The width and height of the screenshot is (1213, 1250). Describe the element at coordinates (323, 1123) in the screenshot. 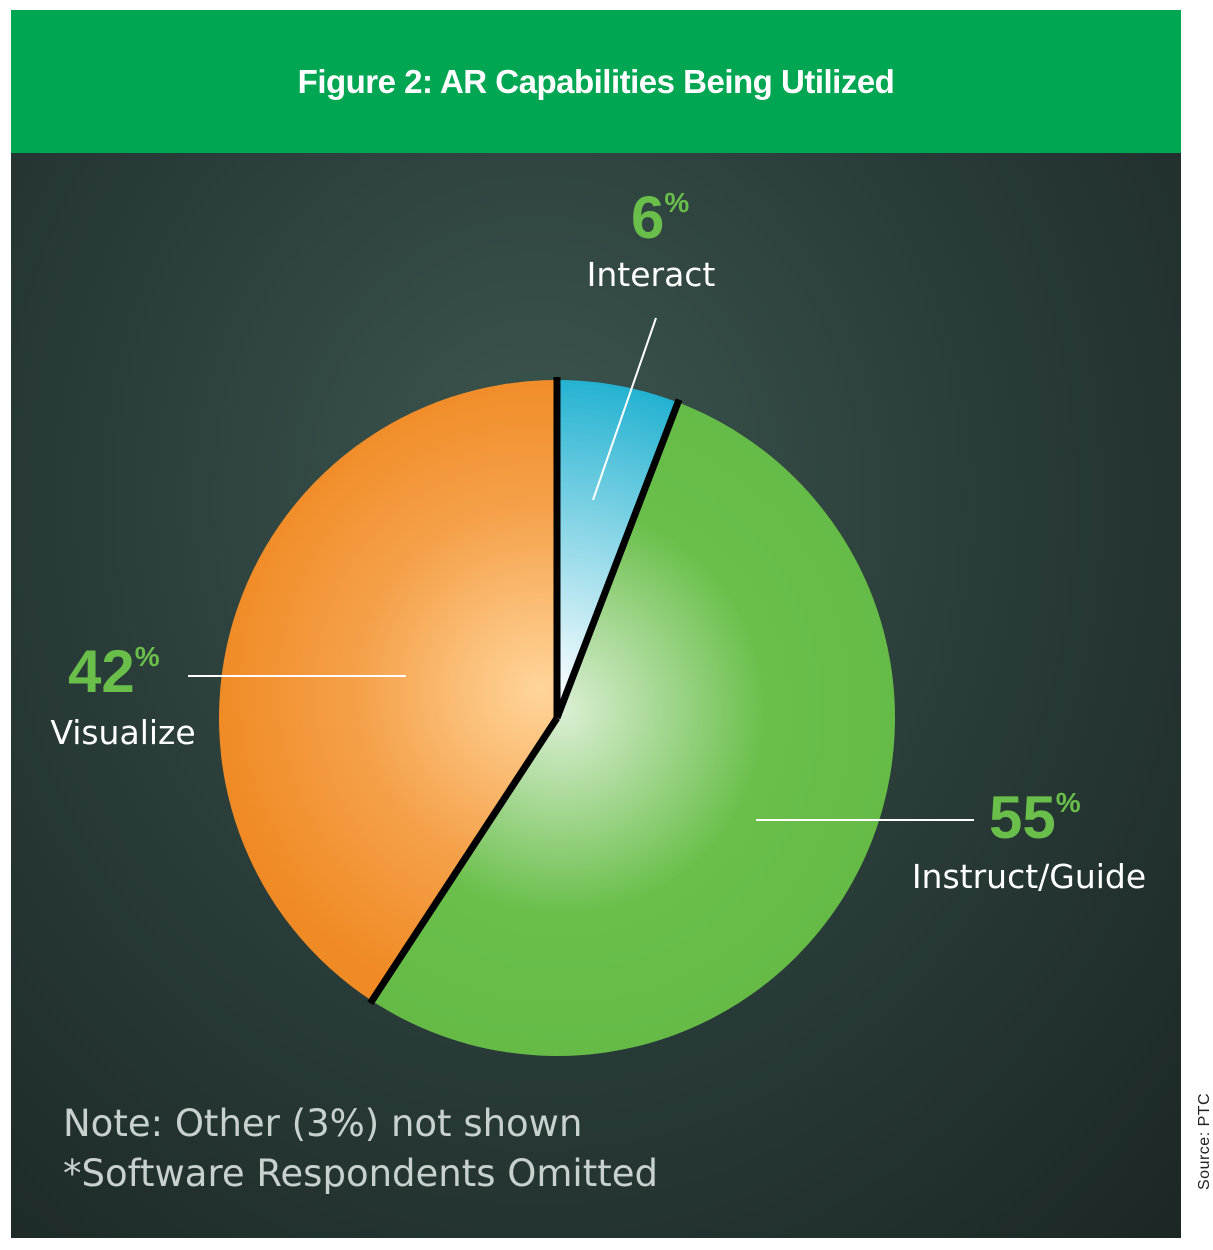

I see `note-other: Note: Other (3%) not shown` at that location.